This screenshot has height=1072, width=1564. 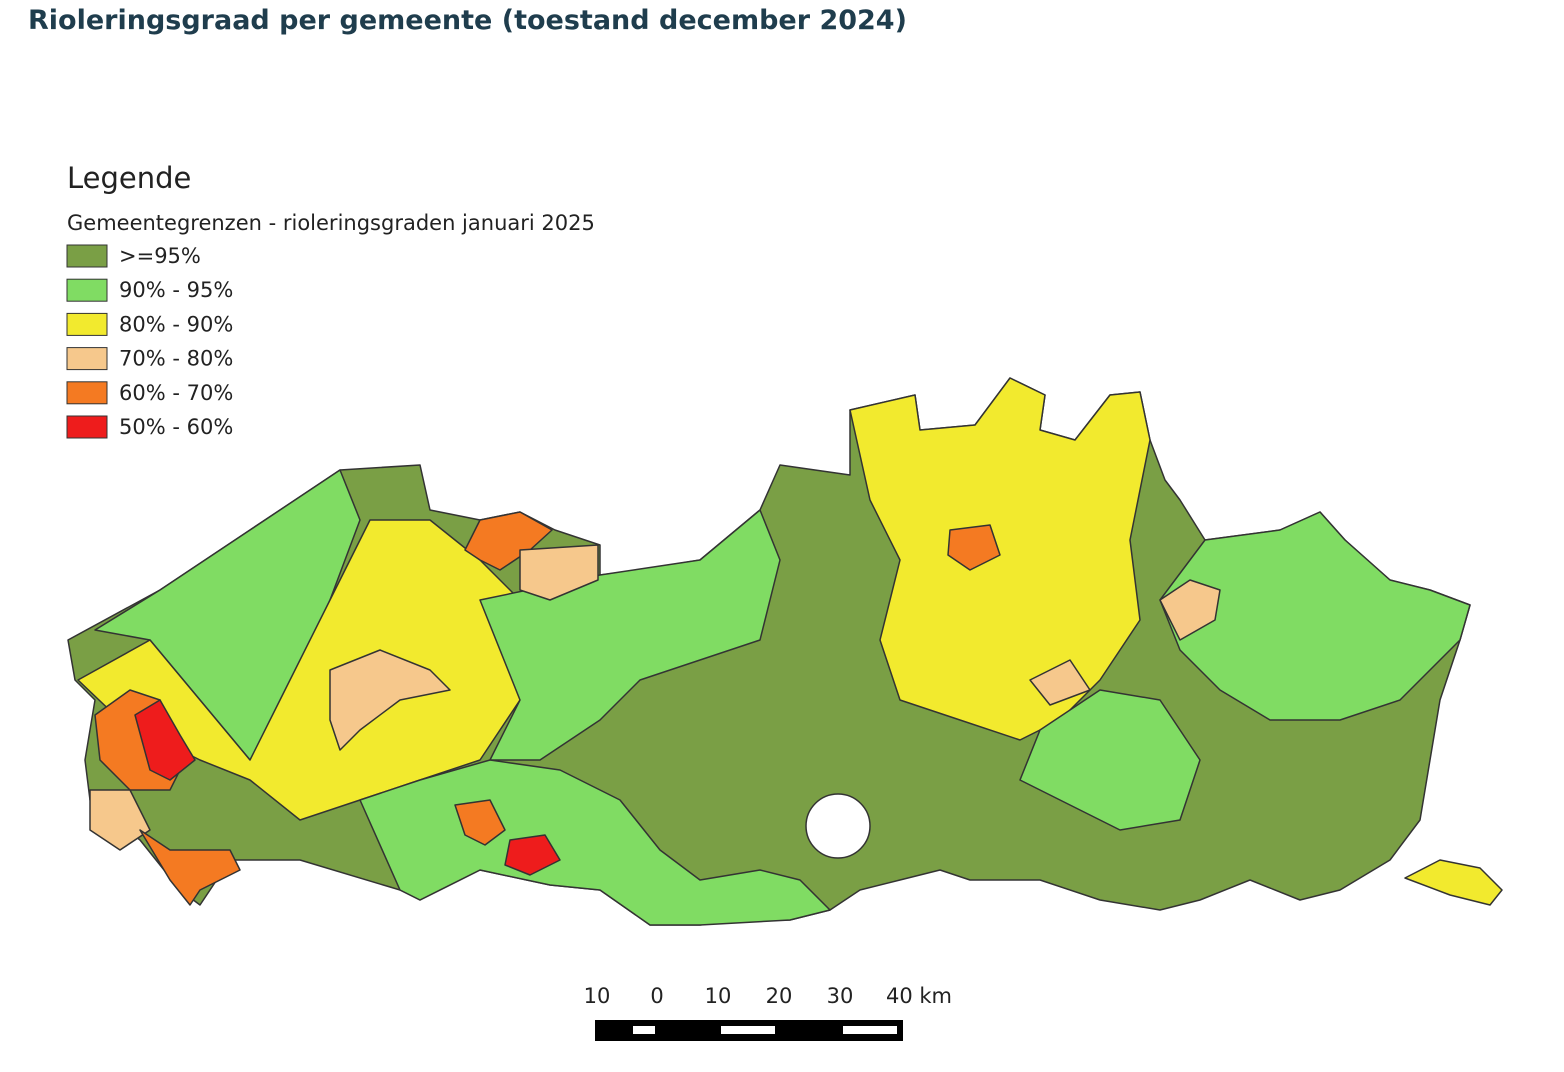 What do you see at coordinates (838, 826) in the screenshot?
I see `brussels-hole` at bounding box center [838, 826].